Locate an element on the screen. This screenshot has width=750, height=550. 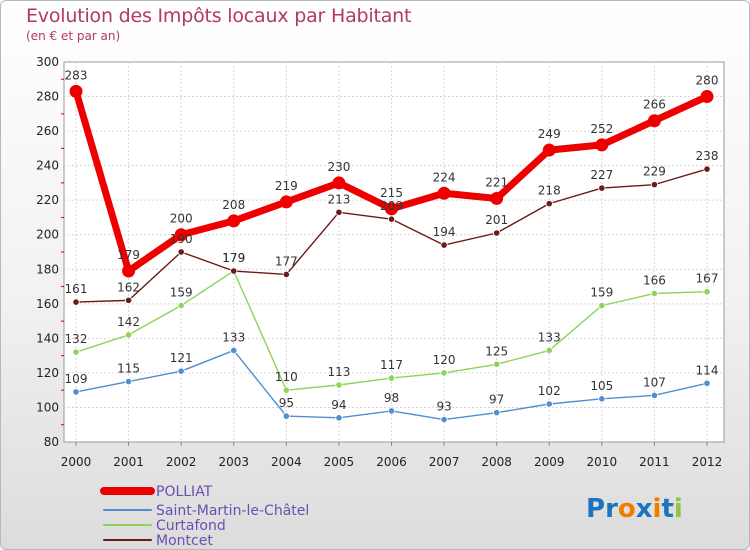
data-label: 114 is located at coordinates (707, 370).